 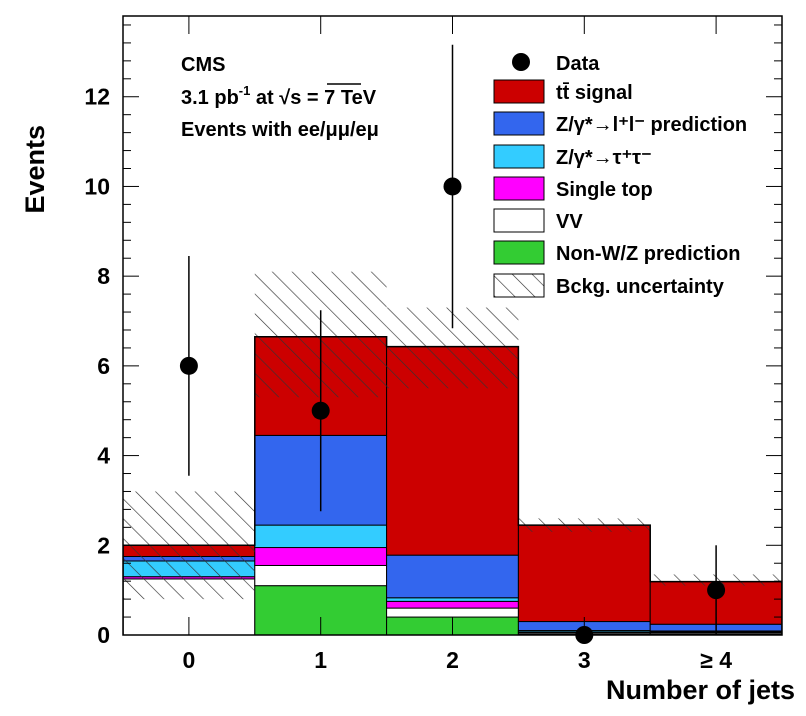 What do you see at coordinates (716, 660) in the screenshot?
I see `x-tick-label: ≥ 4` at bounding box center [716, 660].